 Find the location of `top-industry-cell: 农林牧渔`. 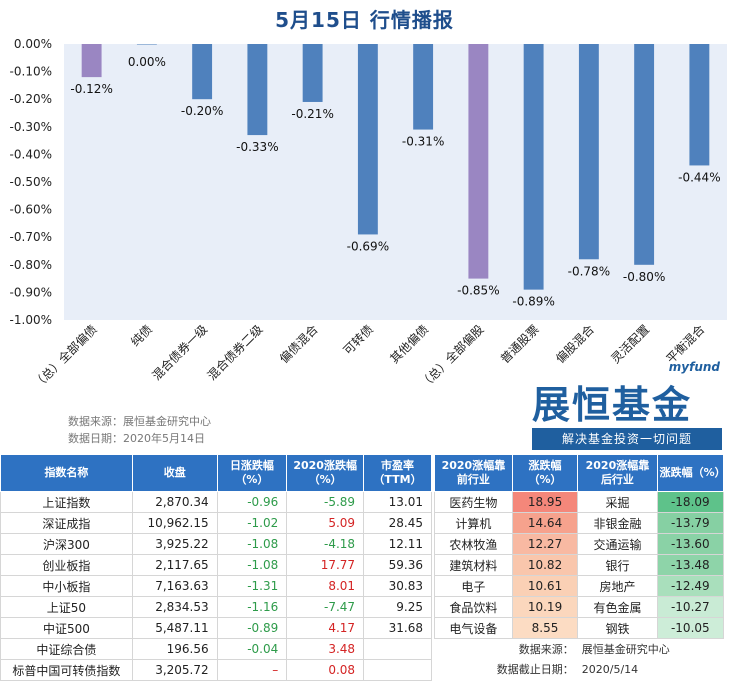

top-industry-cell: 农林牧渔 is located at coordinates (473, 544).